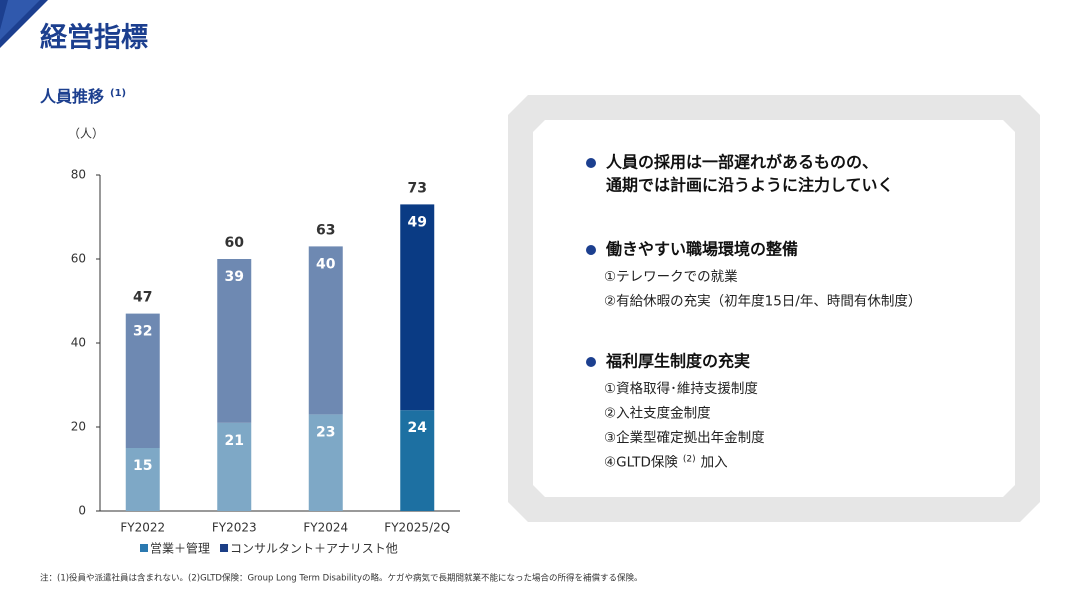  I want to click on y-tick-label: 40, so click(78, 343).